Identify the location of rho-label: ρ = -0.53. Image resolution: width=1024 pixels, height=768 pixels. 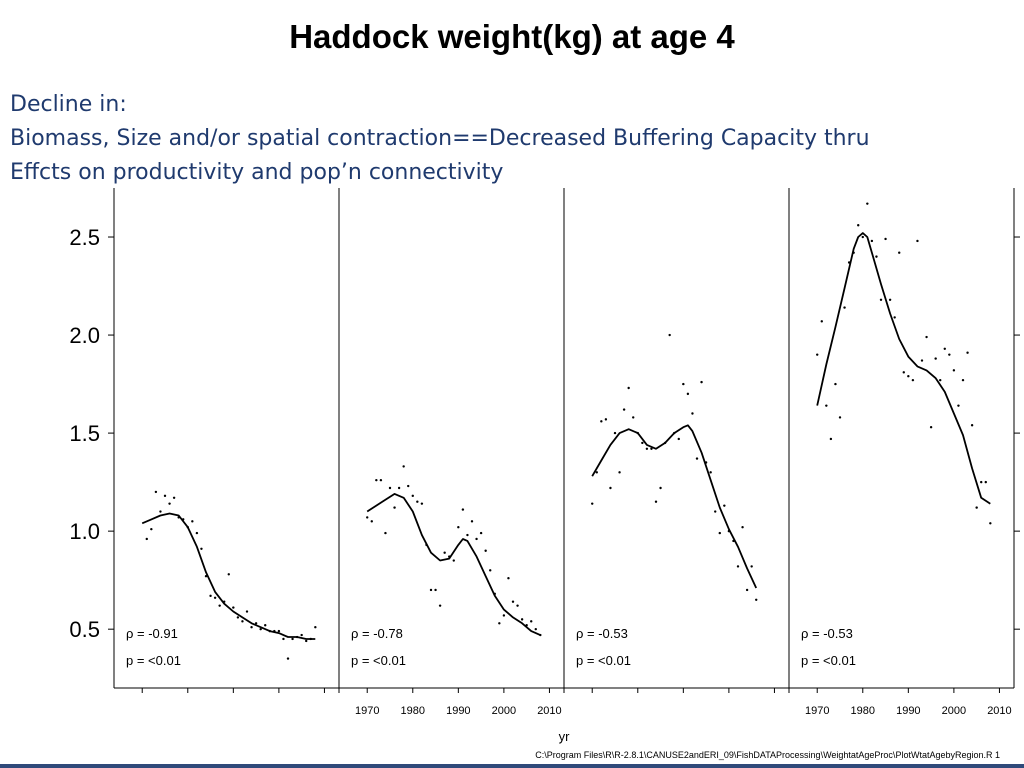
(827, 633).